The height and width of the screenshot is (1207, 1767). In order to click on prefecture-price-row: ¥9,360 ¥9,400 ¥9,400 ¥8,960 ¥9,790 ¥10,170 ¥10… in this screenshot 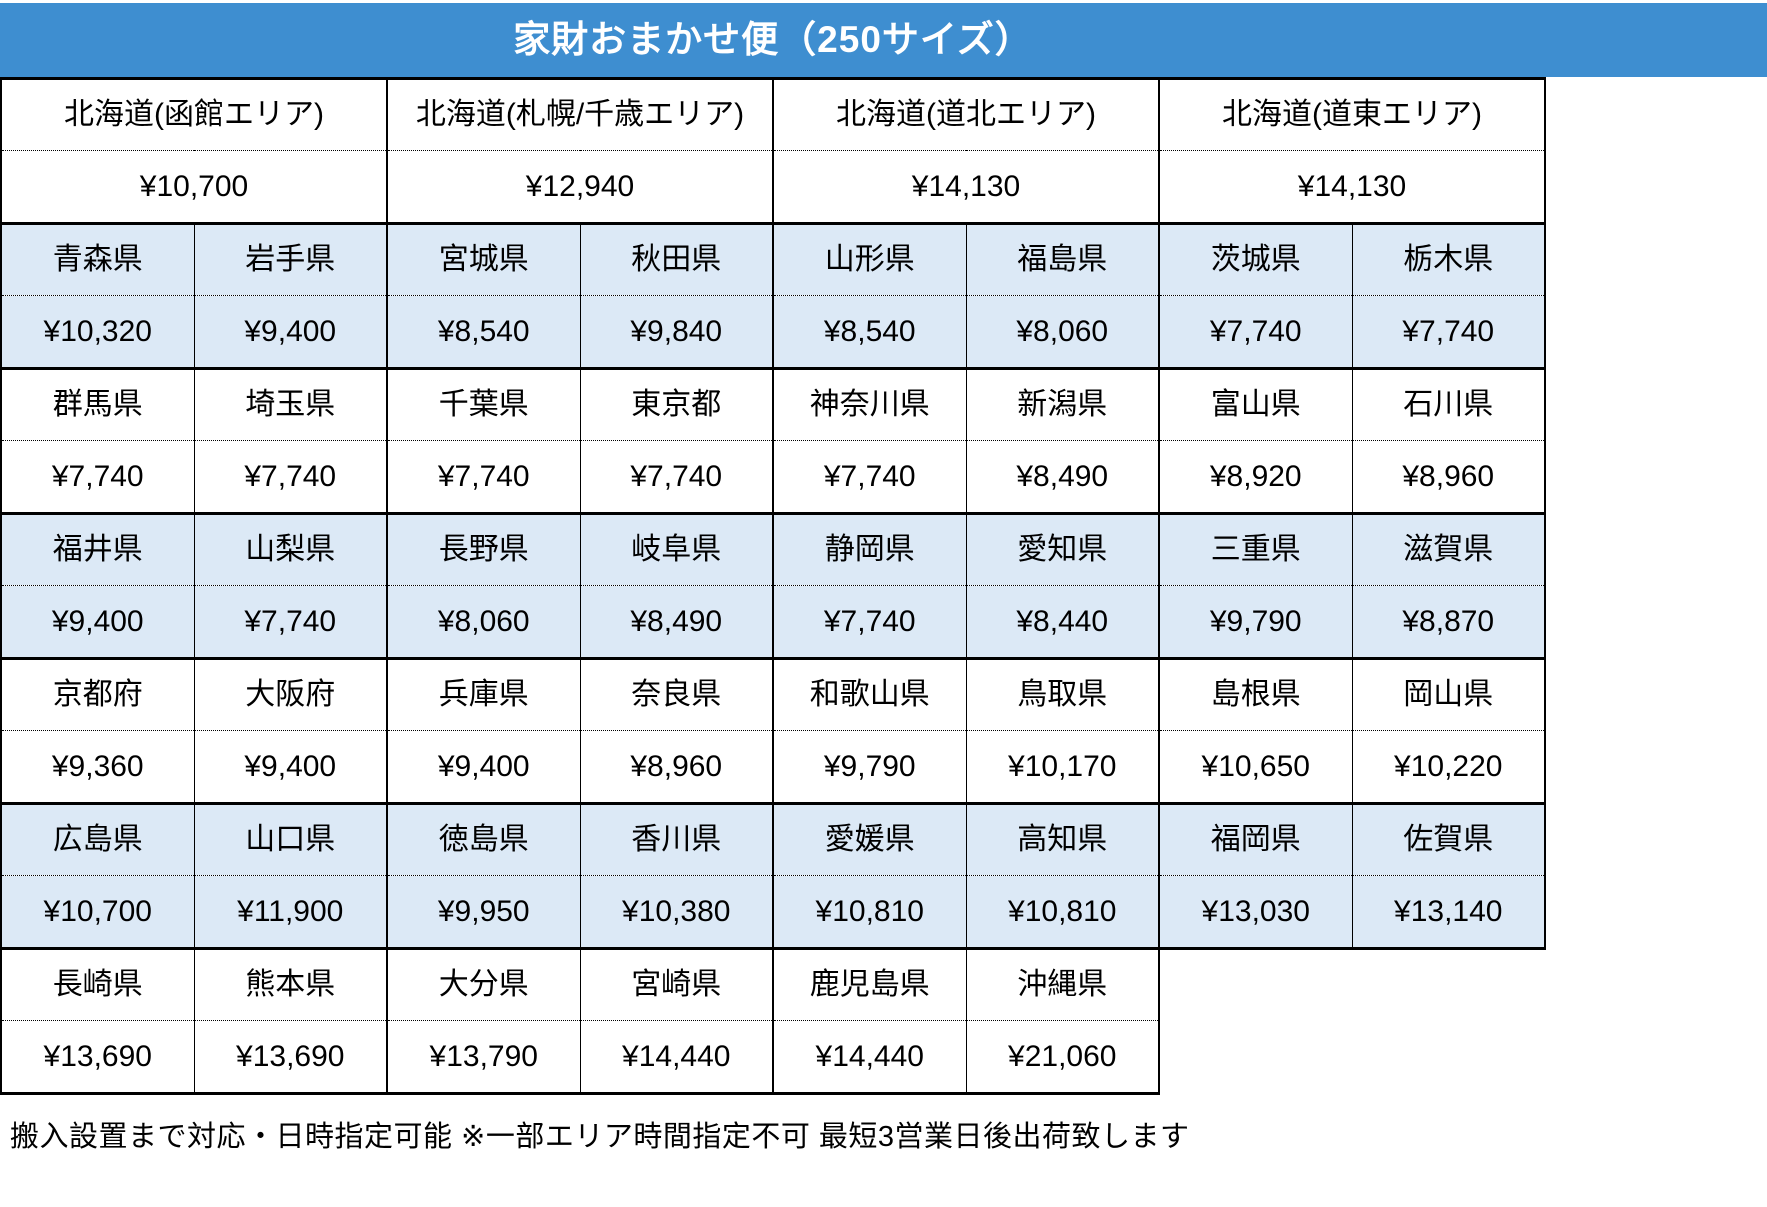, I will do `click(773, 767)`.